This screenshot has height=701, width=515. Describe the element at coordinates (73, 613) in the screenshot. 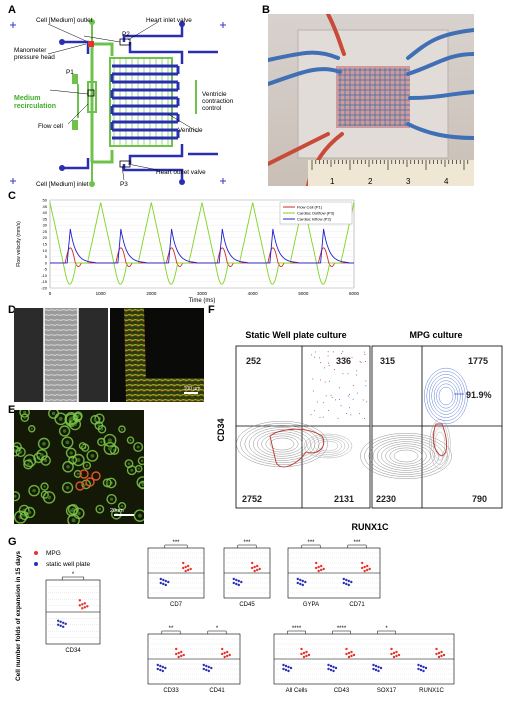

I see `g-subplot: CD34 *` at that location.